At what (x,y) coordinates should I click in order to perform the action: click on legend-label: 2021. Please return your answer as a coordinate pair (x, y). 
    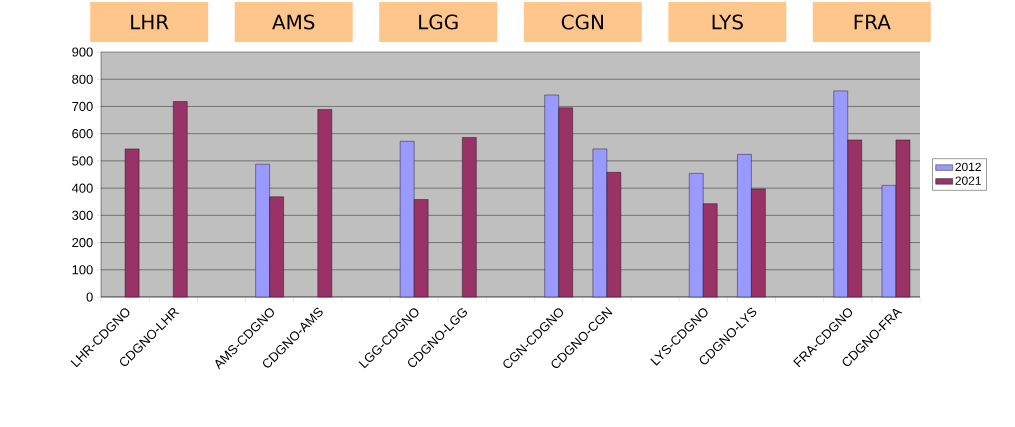
    Looking at the image, I should click on (968, 180).